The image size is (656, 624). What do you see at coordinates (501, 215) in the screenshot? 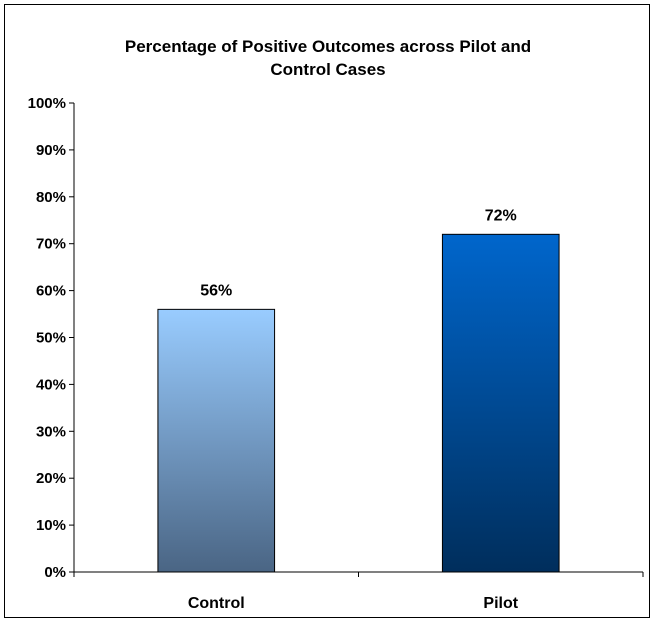
I see `data-label-pilot: 72%` at bounding box center [501, 215].